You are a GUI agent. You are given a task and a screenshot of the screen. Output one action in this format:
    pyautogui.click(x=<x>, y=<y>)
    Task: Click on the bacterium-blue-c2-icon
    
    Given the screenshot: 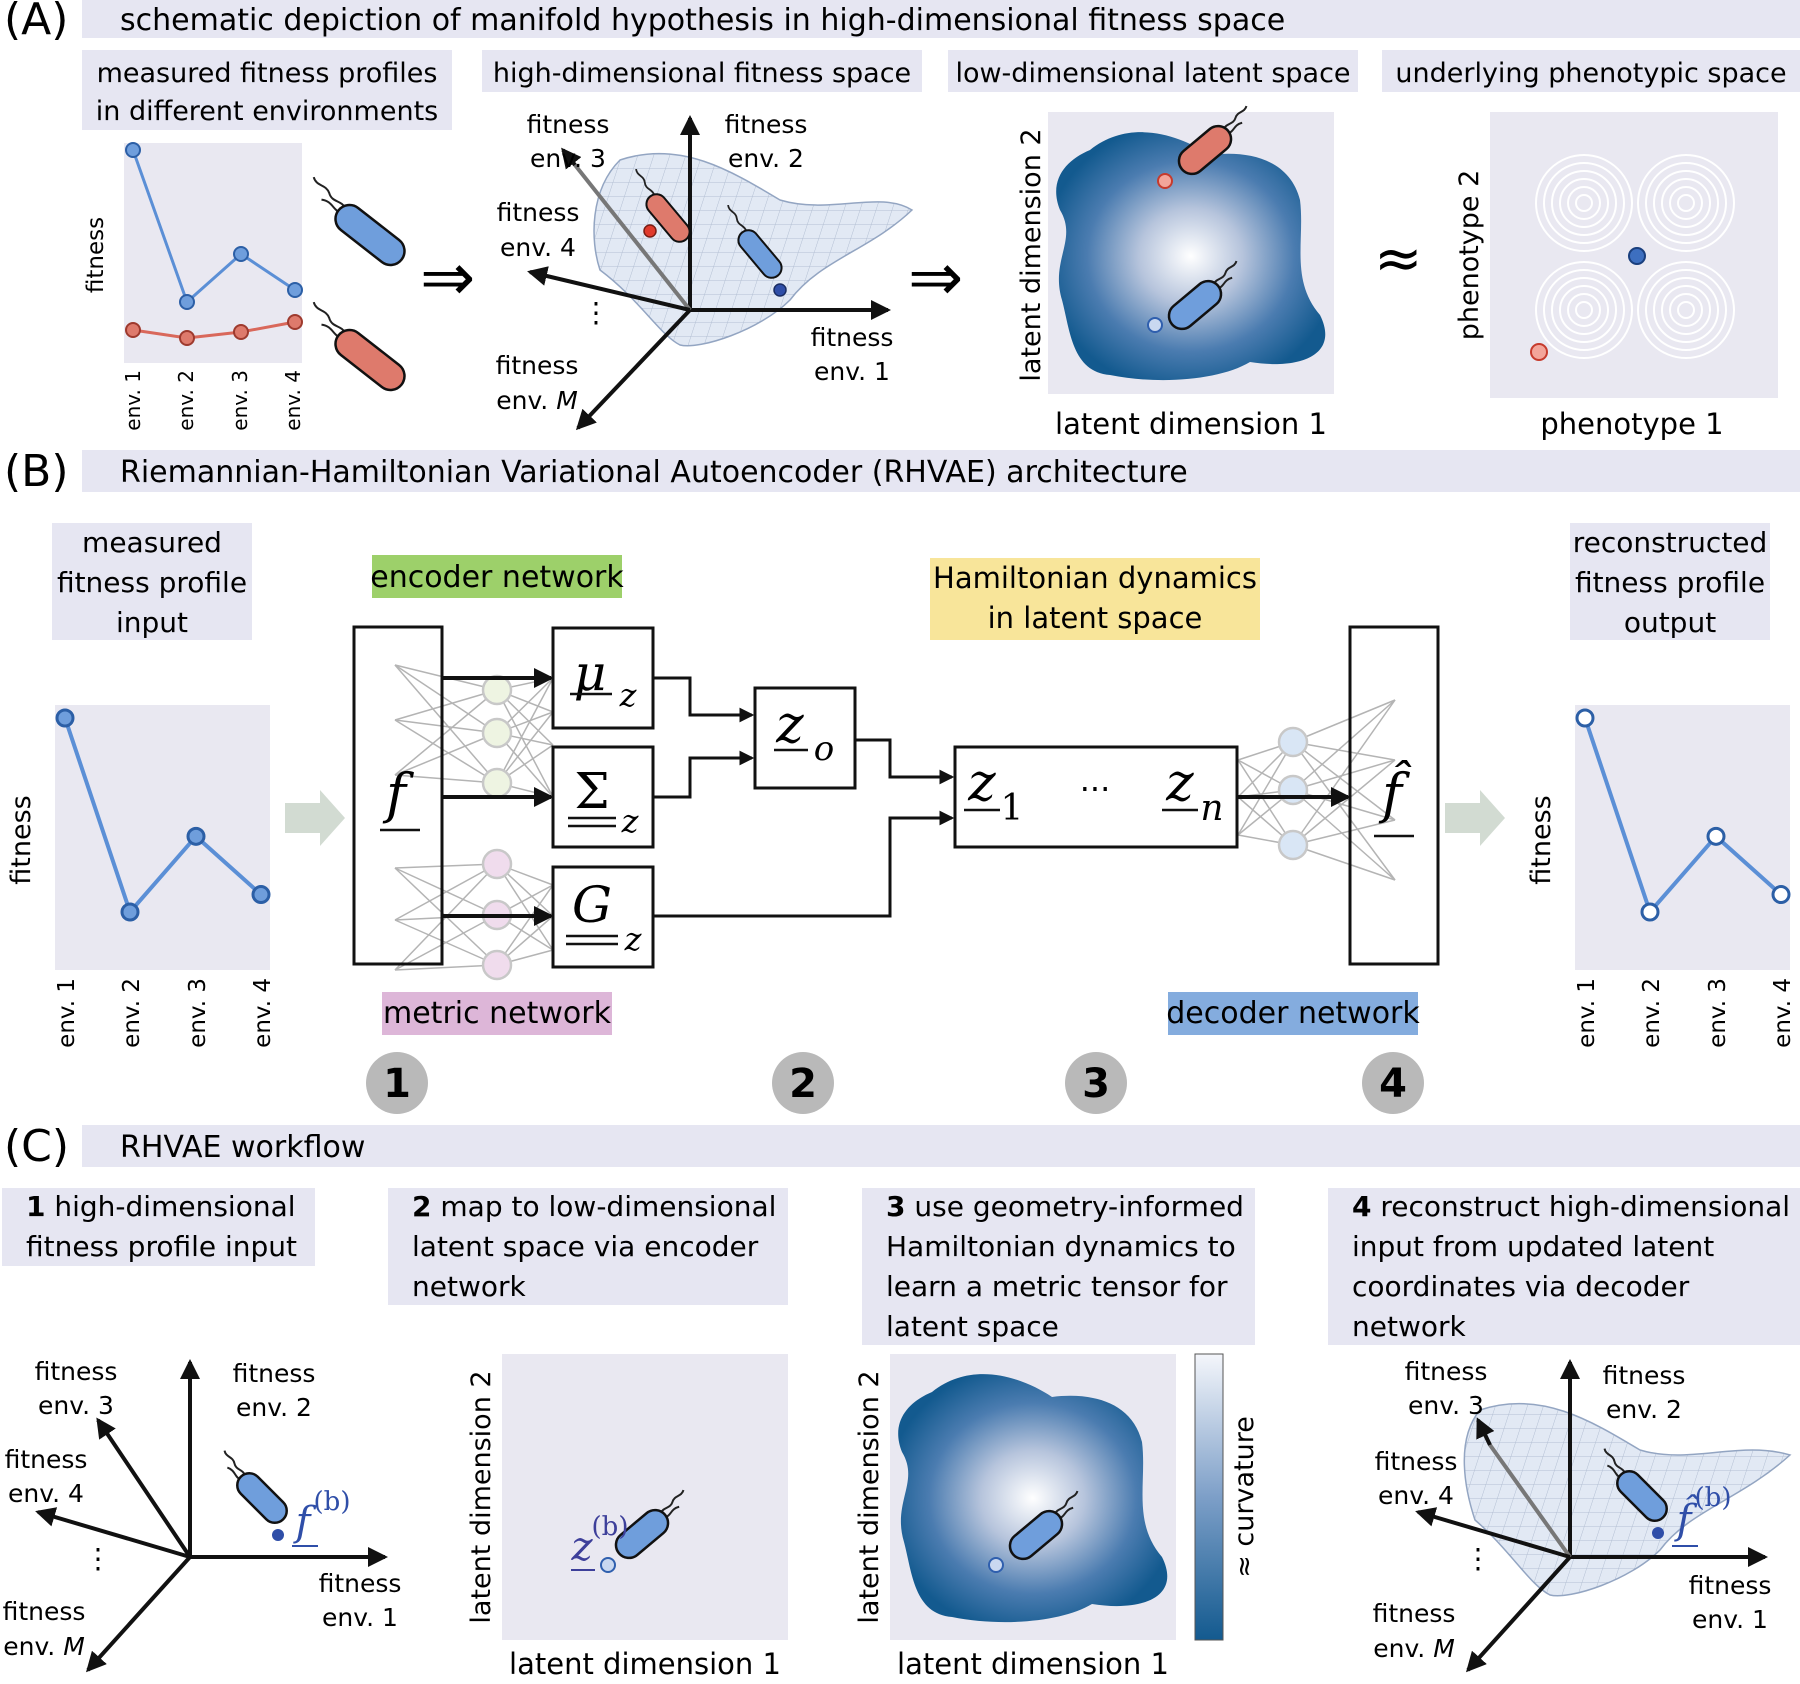 What is the action you would take?
    pyautogui.click(x=649, y=1524)
    